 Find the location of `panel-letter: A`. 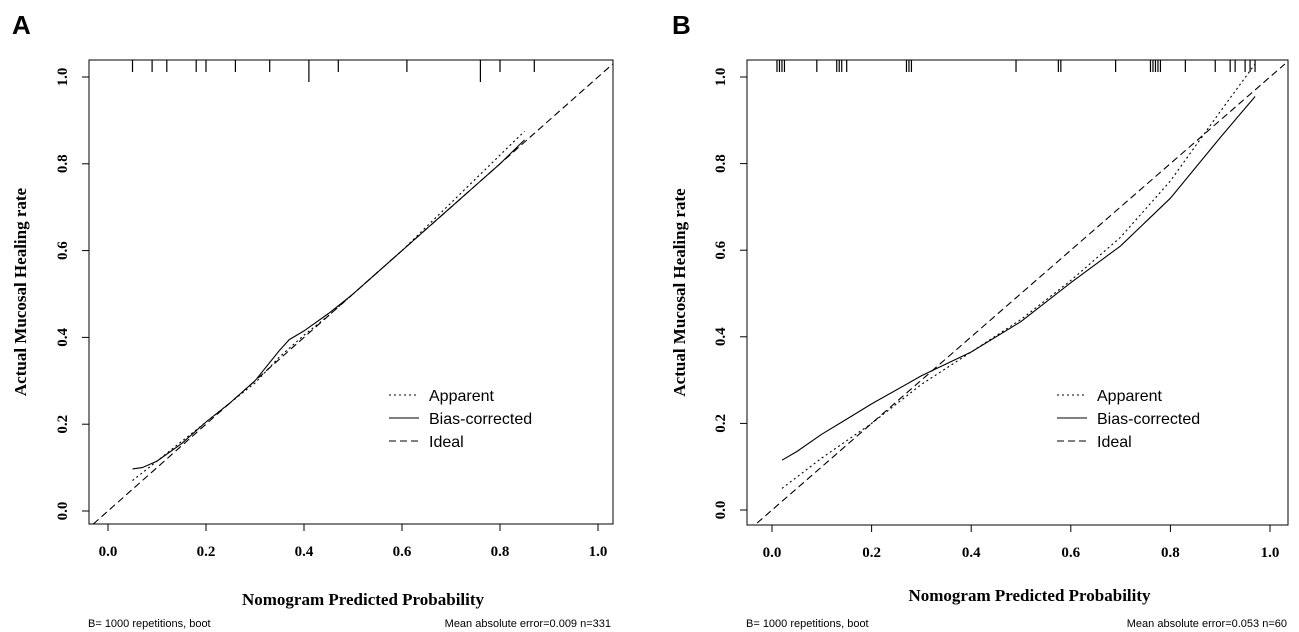

panel-letter: A is located at coordinates (21, 25).